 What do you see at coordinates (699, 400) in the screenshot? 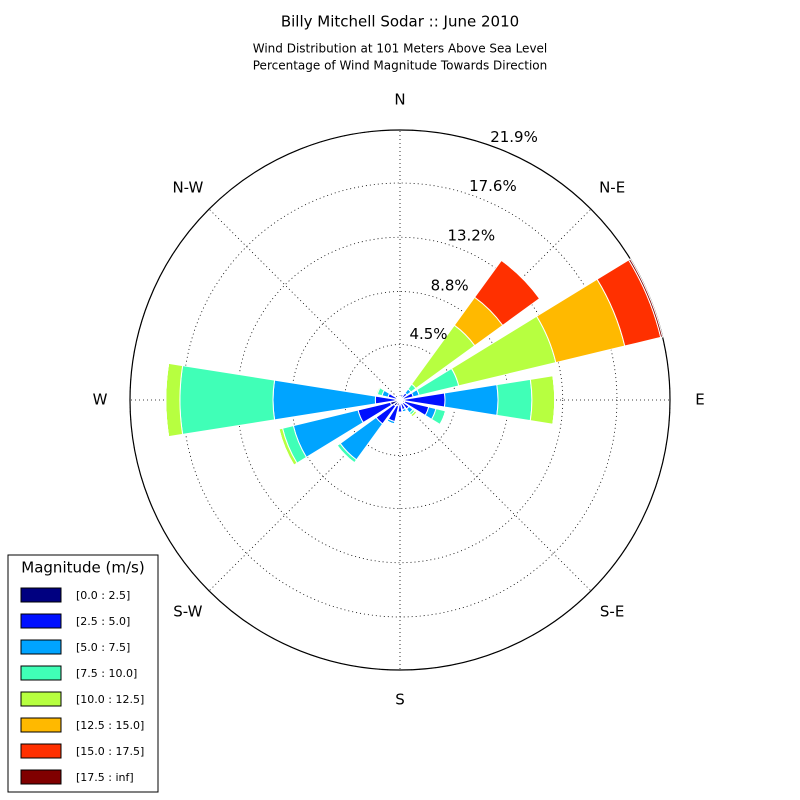
I see `direction-label: E` at bounding box center [699, 400].